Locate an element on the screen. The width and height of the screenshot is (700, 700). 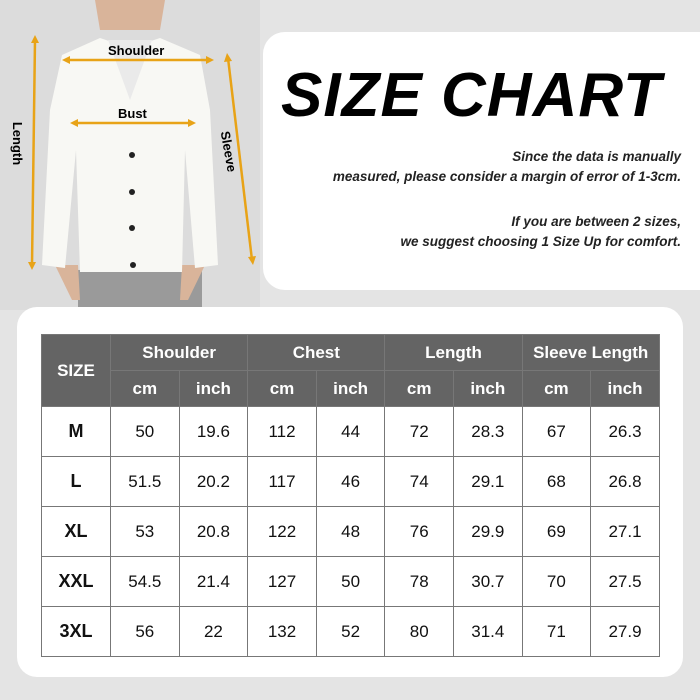
bust-label: Bust is located at coordinates (132, 113).